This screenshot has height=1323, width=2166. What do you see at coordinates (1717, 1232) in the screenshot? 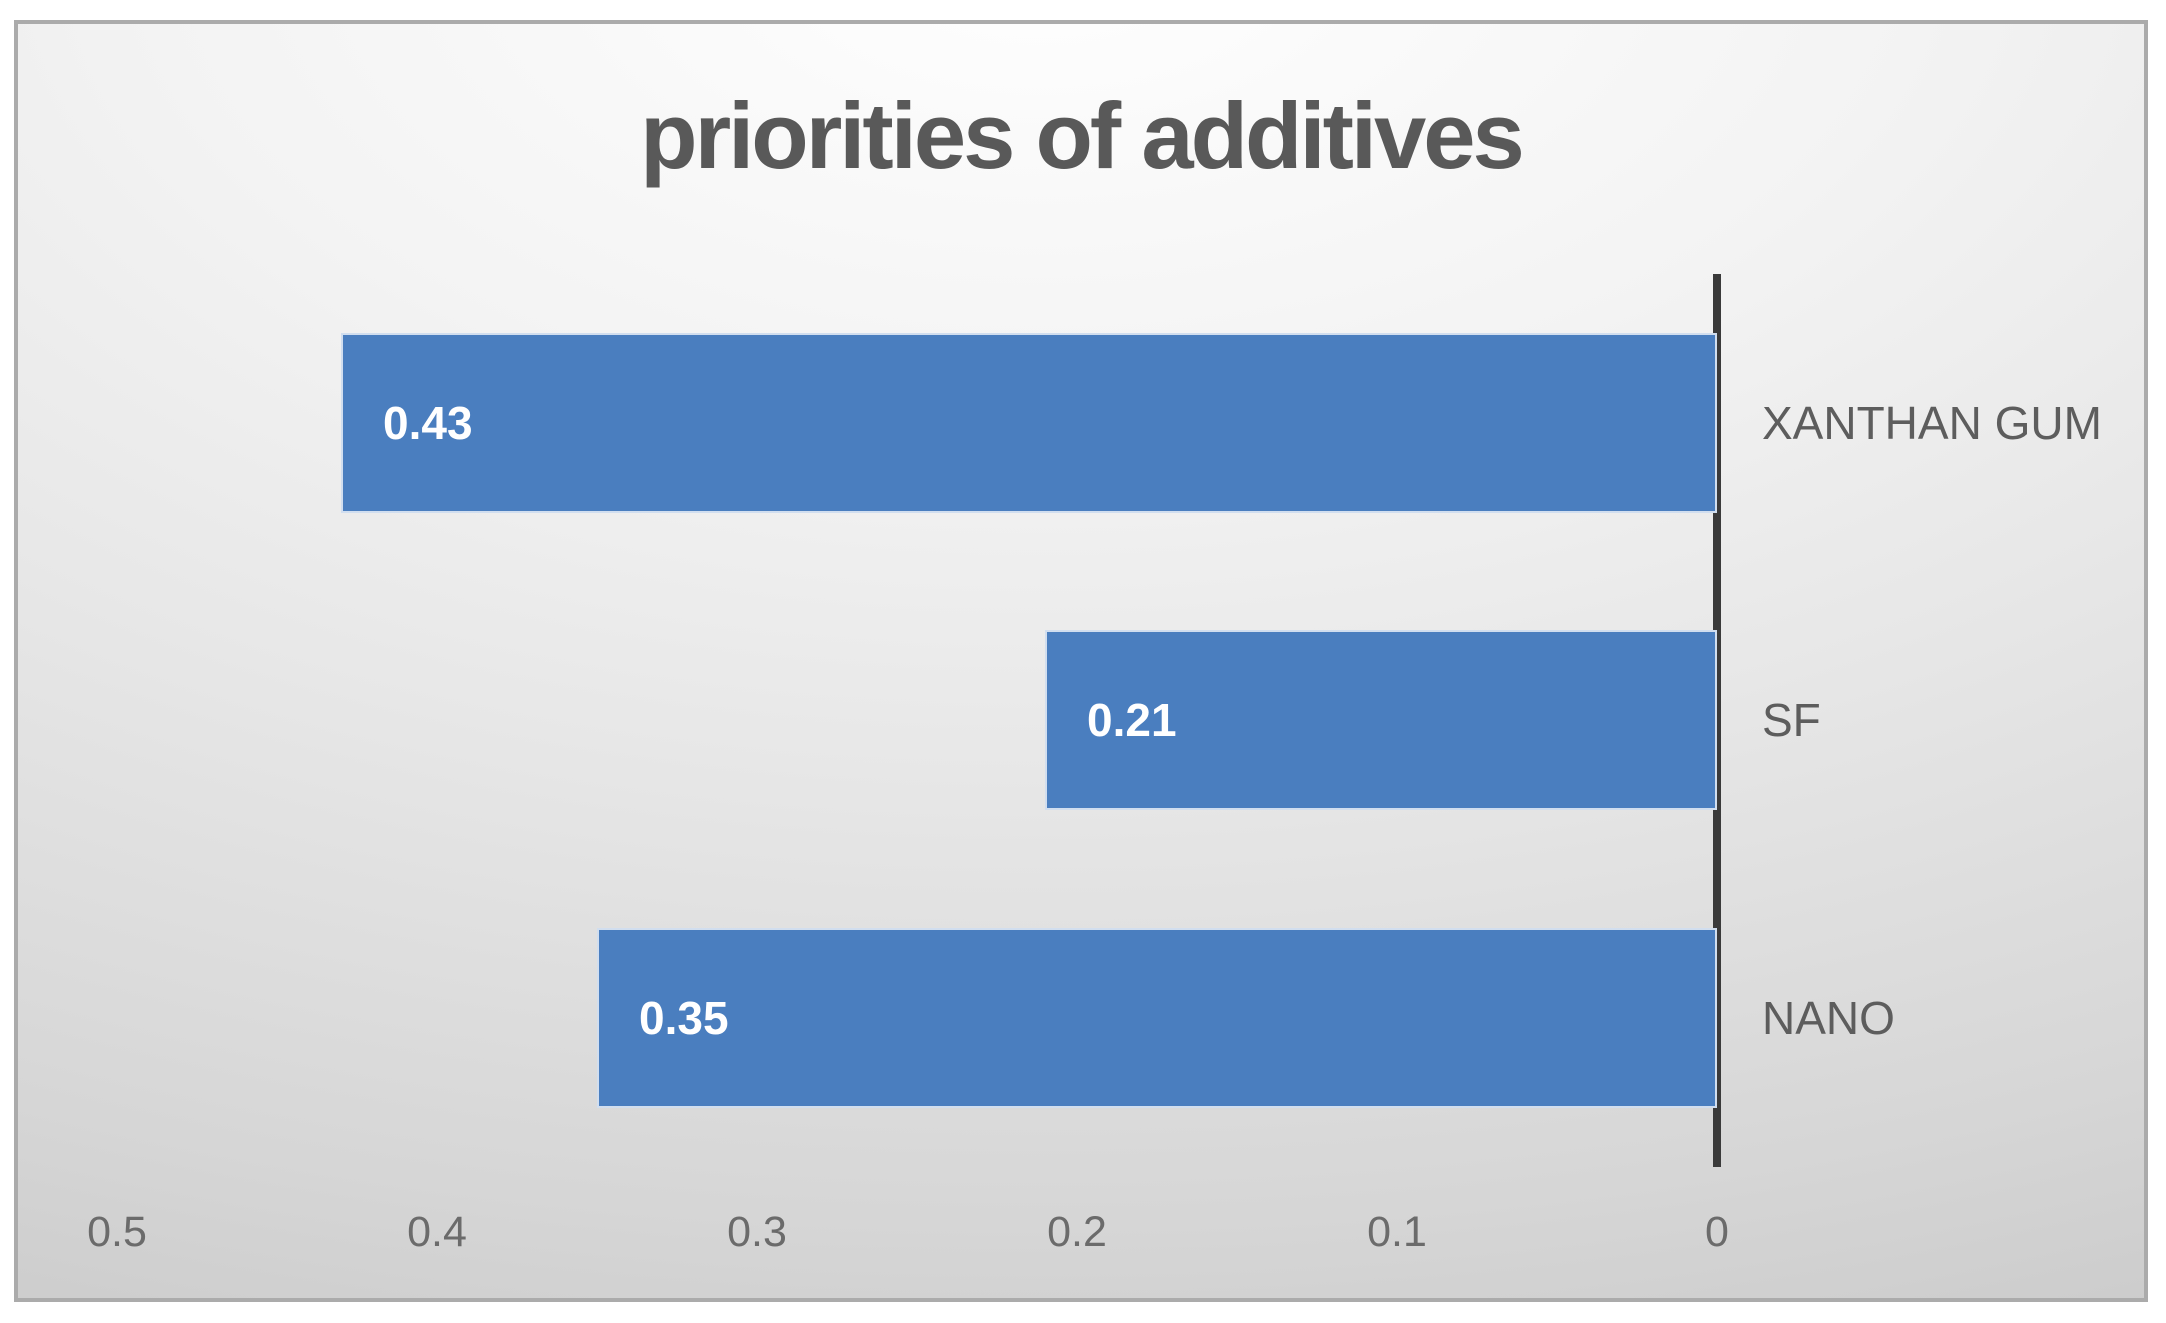
I see `x-tick-label: 0` at bounding box center [1717, 1232].